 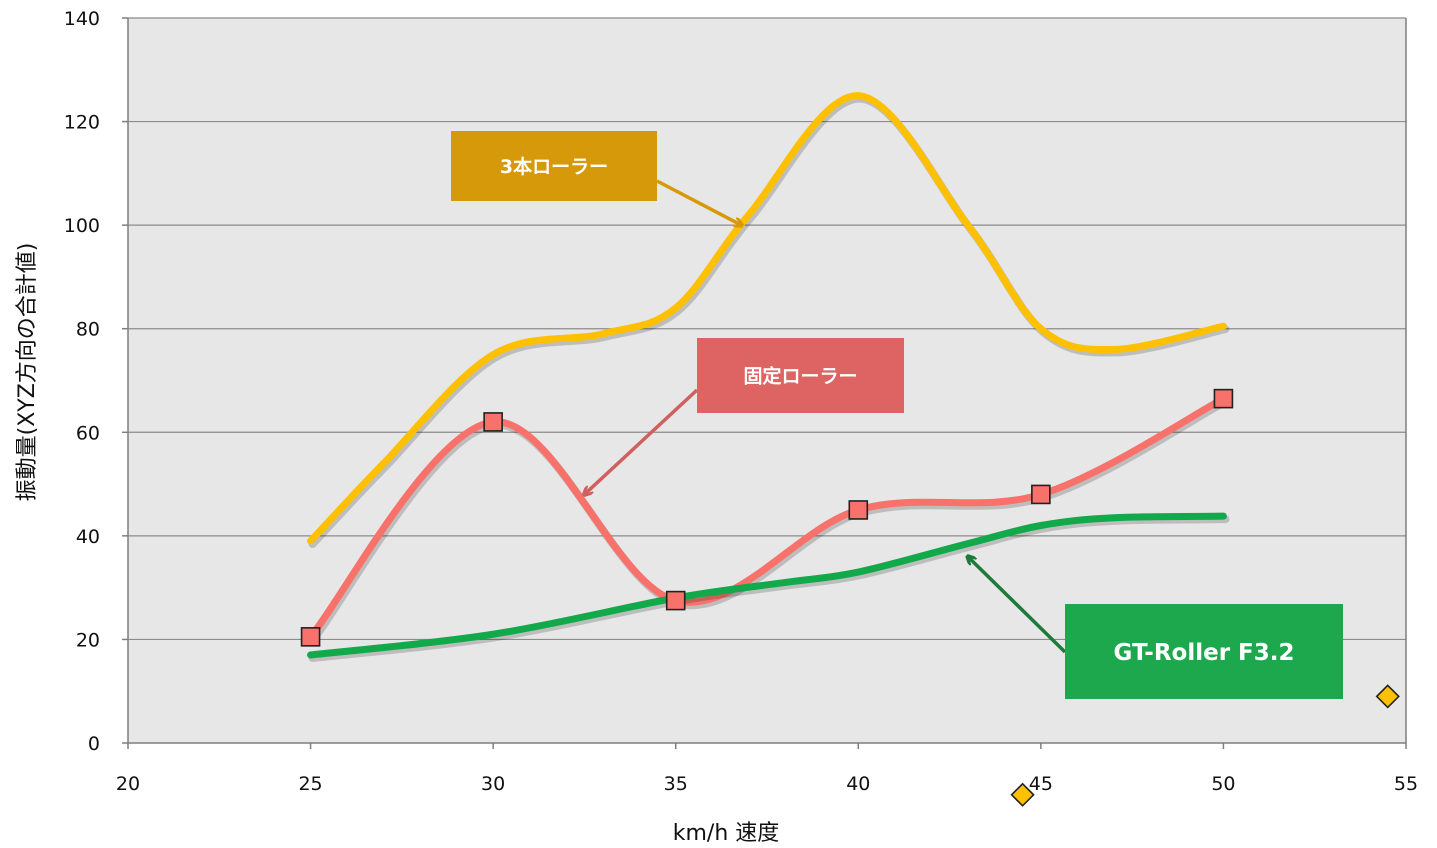 I want to click on y-tick-label: 100, so click(x=82, y=226).